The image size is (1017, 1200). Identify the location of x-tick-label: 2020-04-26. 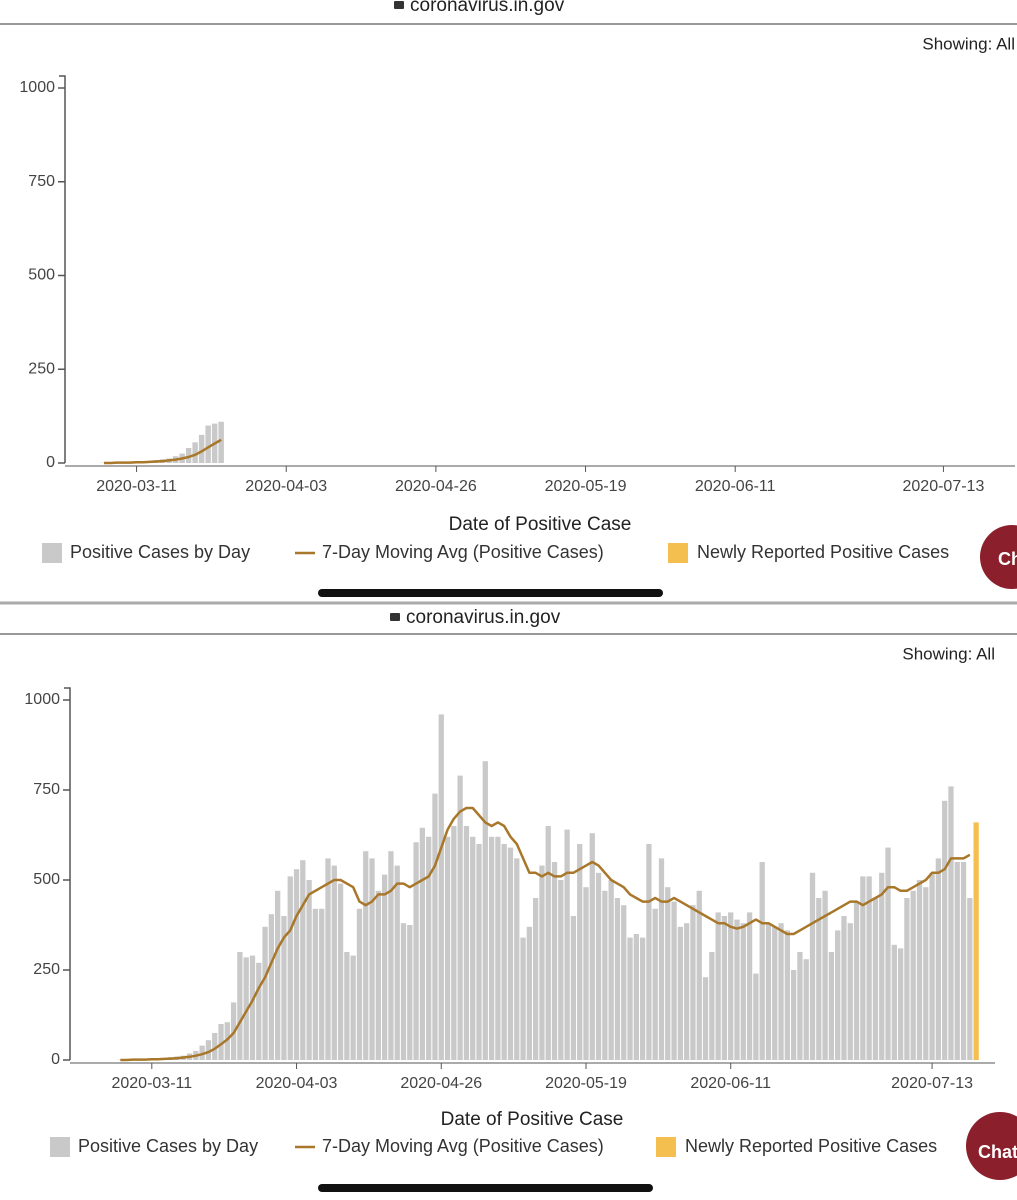
(436, 486).